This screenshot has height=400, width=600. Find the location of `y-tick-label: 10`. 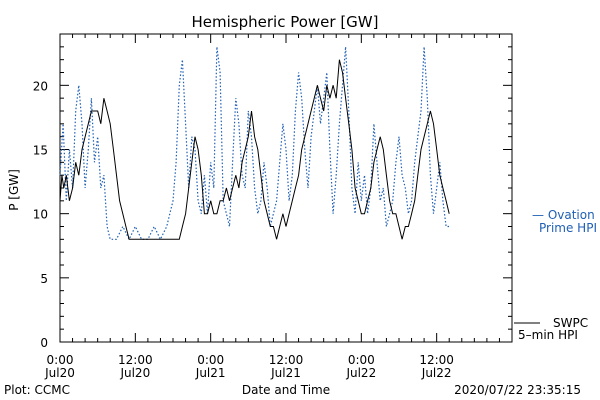

y-tick-label: 10 is located at coordinates (40, 215).